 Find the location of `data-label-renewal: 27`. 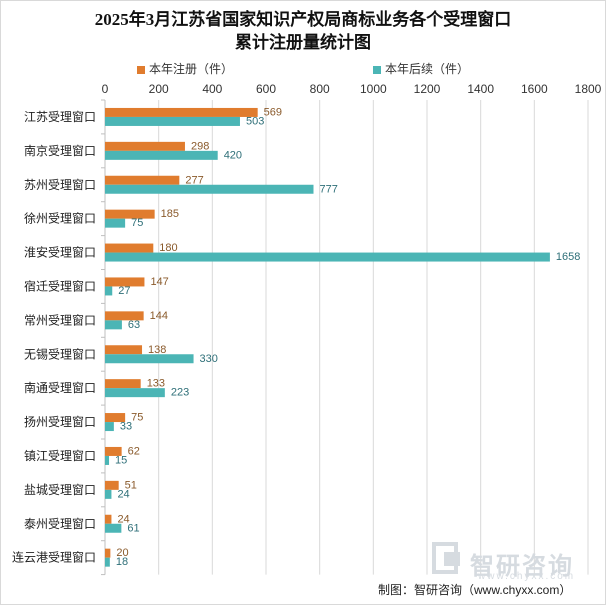

data-label-renewal: 27 is located at coordinates (124, 291).